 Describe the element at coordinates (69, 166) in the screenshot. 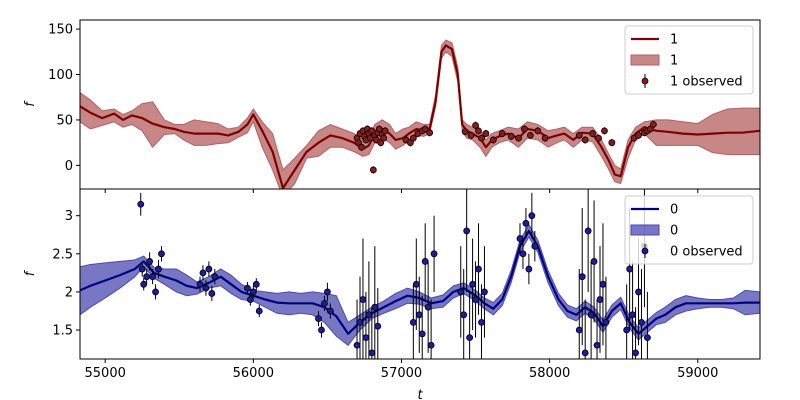

I see `y-tick-label: 0` at that location.